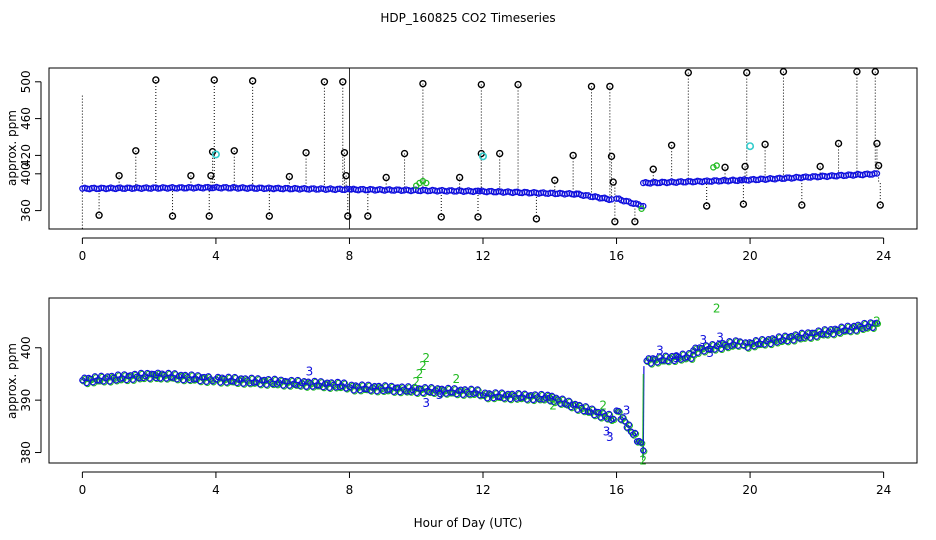 This screenshot has width=936, height=540. I want to click on bottom-x-tick-label: 12, so click(482, 490).